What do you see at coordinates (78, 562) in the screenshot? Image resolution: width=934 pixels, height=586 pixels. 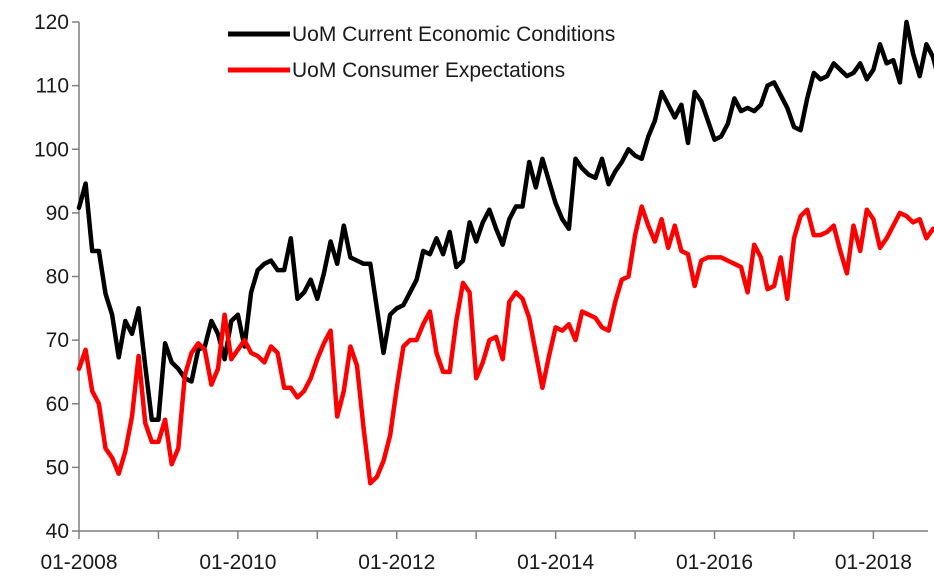 I see `x-tick-label: 01-2008` at bounding box center [78, 562].